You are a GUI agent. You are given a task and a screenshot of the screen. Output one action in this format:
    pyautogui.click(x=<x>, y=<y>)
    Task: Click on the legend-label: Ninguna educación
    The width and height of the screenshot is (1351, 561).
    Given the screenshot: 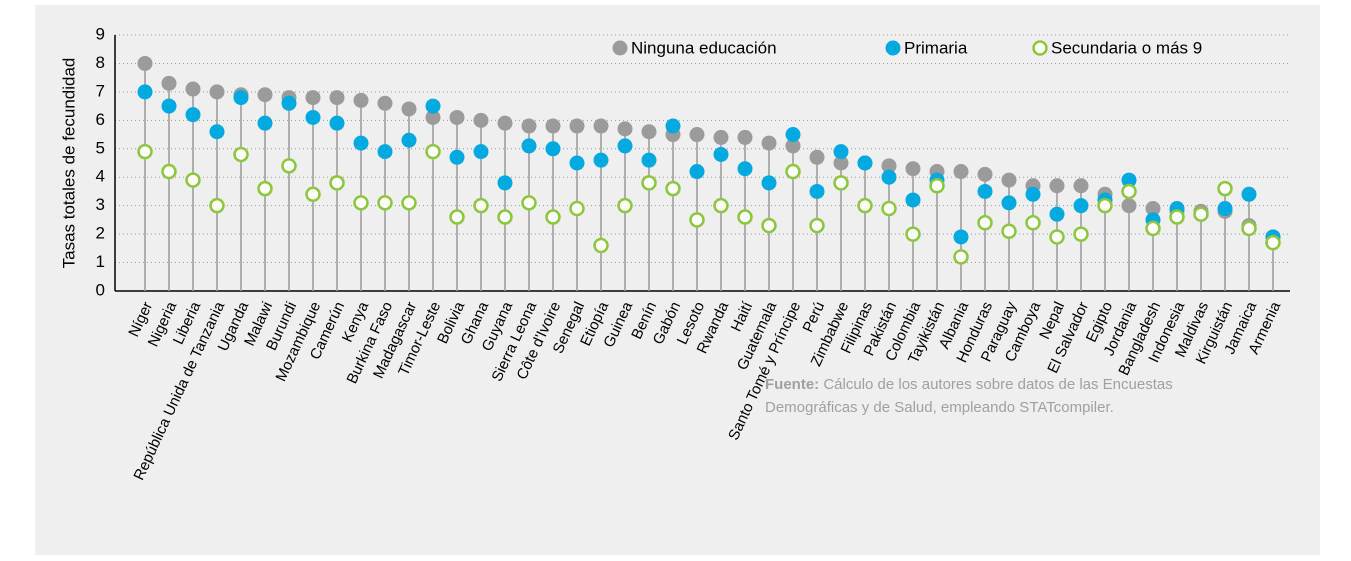 What is the action you would take?
    pyautogui.click(x=704, y=47)
    